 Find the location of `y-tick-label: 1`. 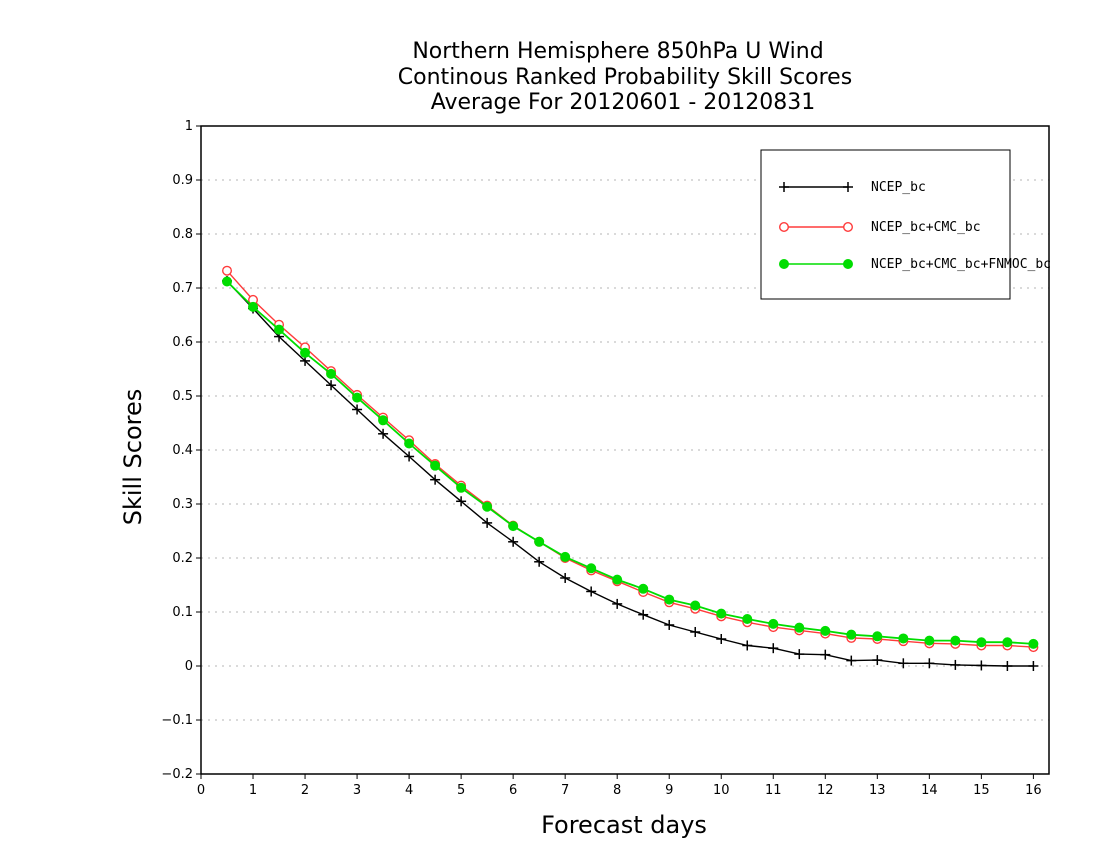

y-tick-label: 1 is located at coordinates (189, 126).